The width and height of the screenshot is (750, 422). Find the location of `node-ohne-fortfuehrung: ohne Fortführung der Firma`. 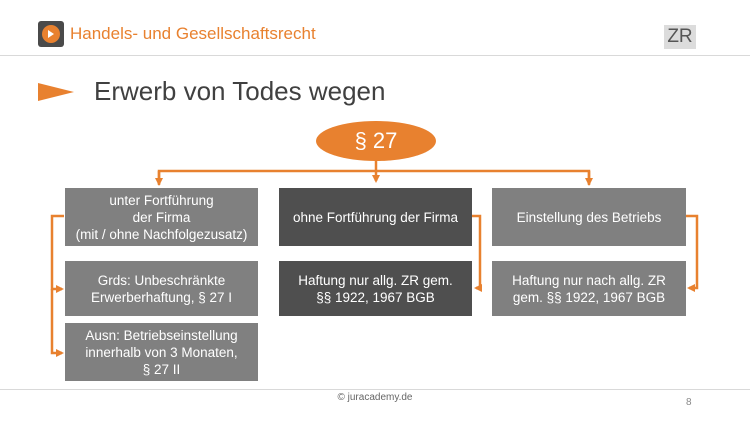

node-ohne-fortfuehrung: ohne Fortführung der Firma is located at coordinates (375, 217).